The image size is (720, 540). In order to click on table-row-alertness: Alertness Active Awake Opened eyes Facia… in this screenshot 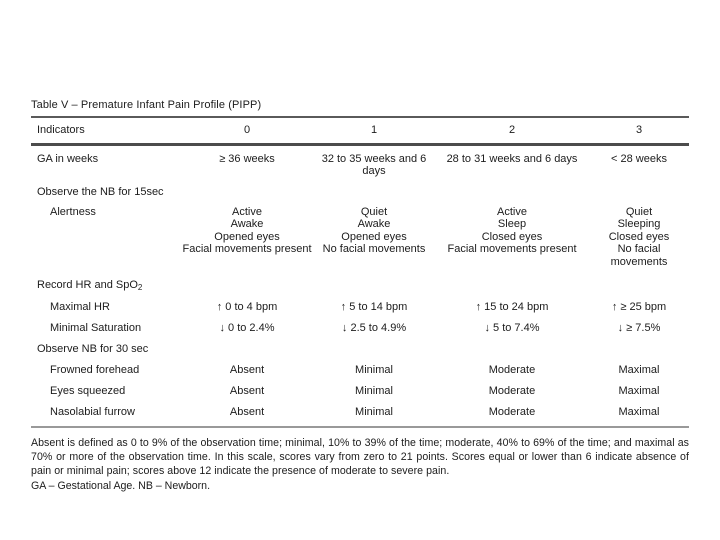, I will do `click(360, 238)`.